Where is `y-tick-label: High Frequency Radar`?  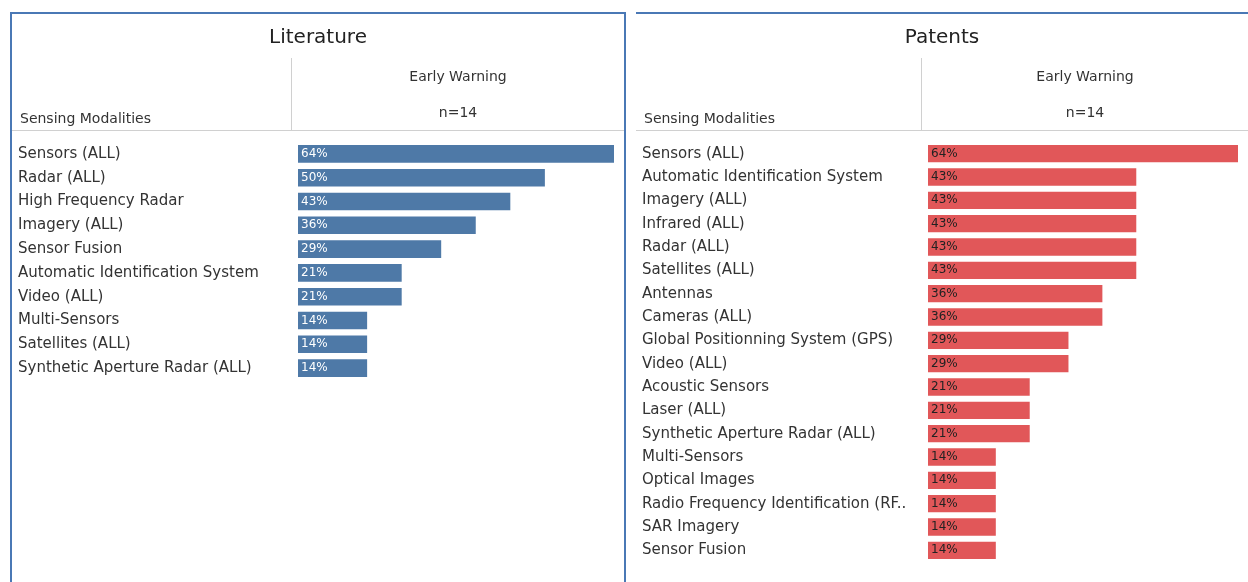 y-tick-label: High Frequency Radar is located at coordinates (101, 200).